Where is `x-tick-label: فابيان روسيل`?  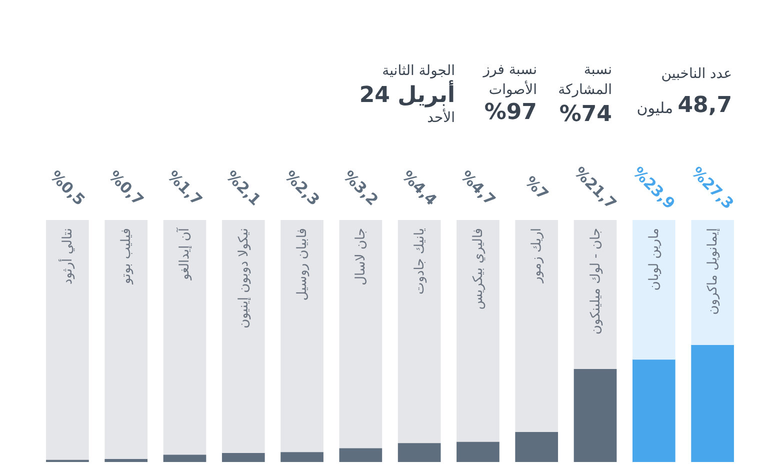
x-tick-label: فابيان روسيل is located at coordinates (302, 264).